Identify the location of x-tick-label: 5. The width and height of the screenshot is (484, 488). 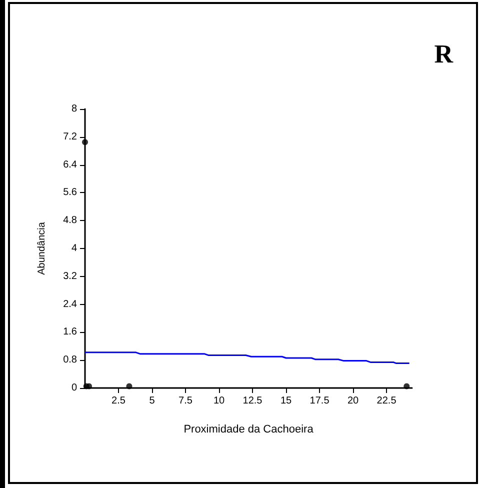
(152, 401).